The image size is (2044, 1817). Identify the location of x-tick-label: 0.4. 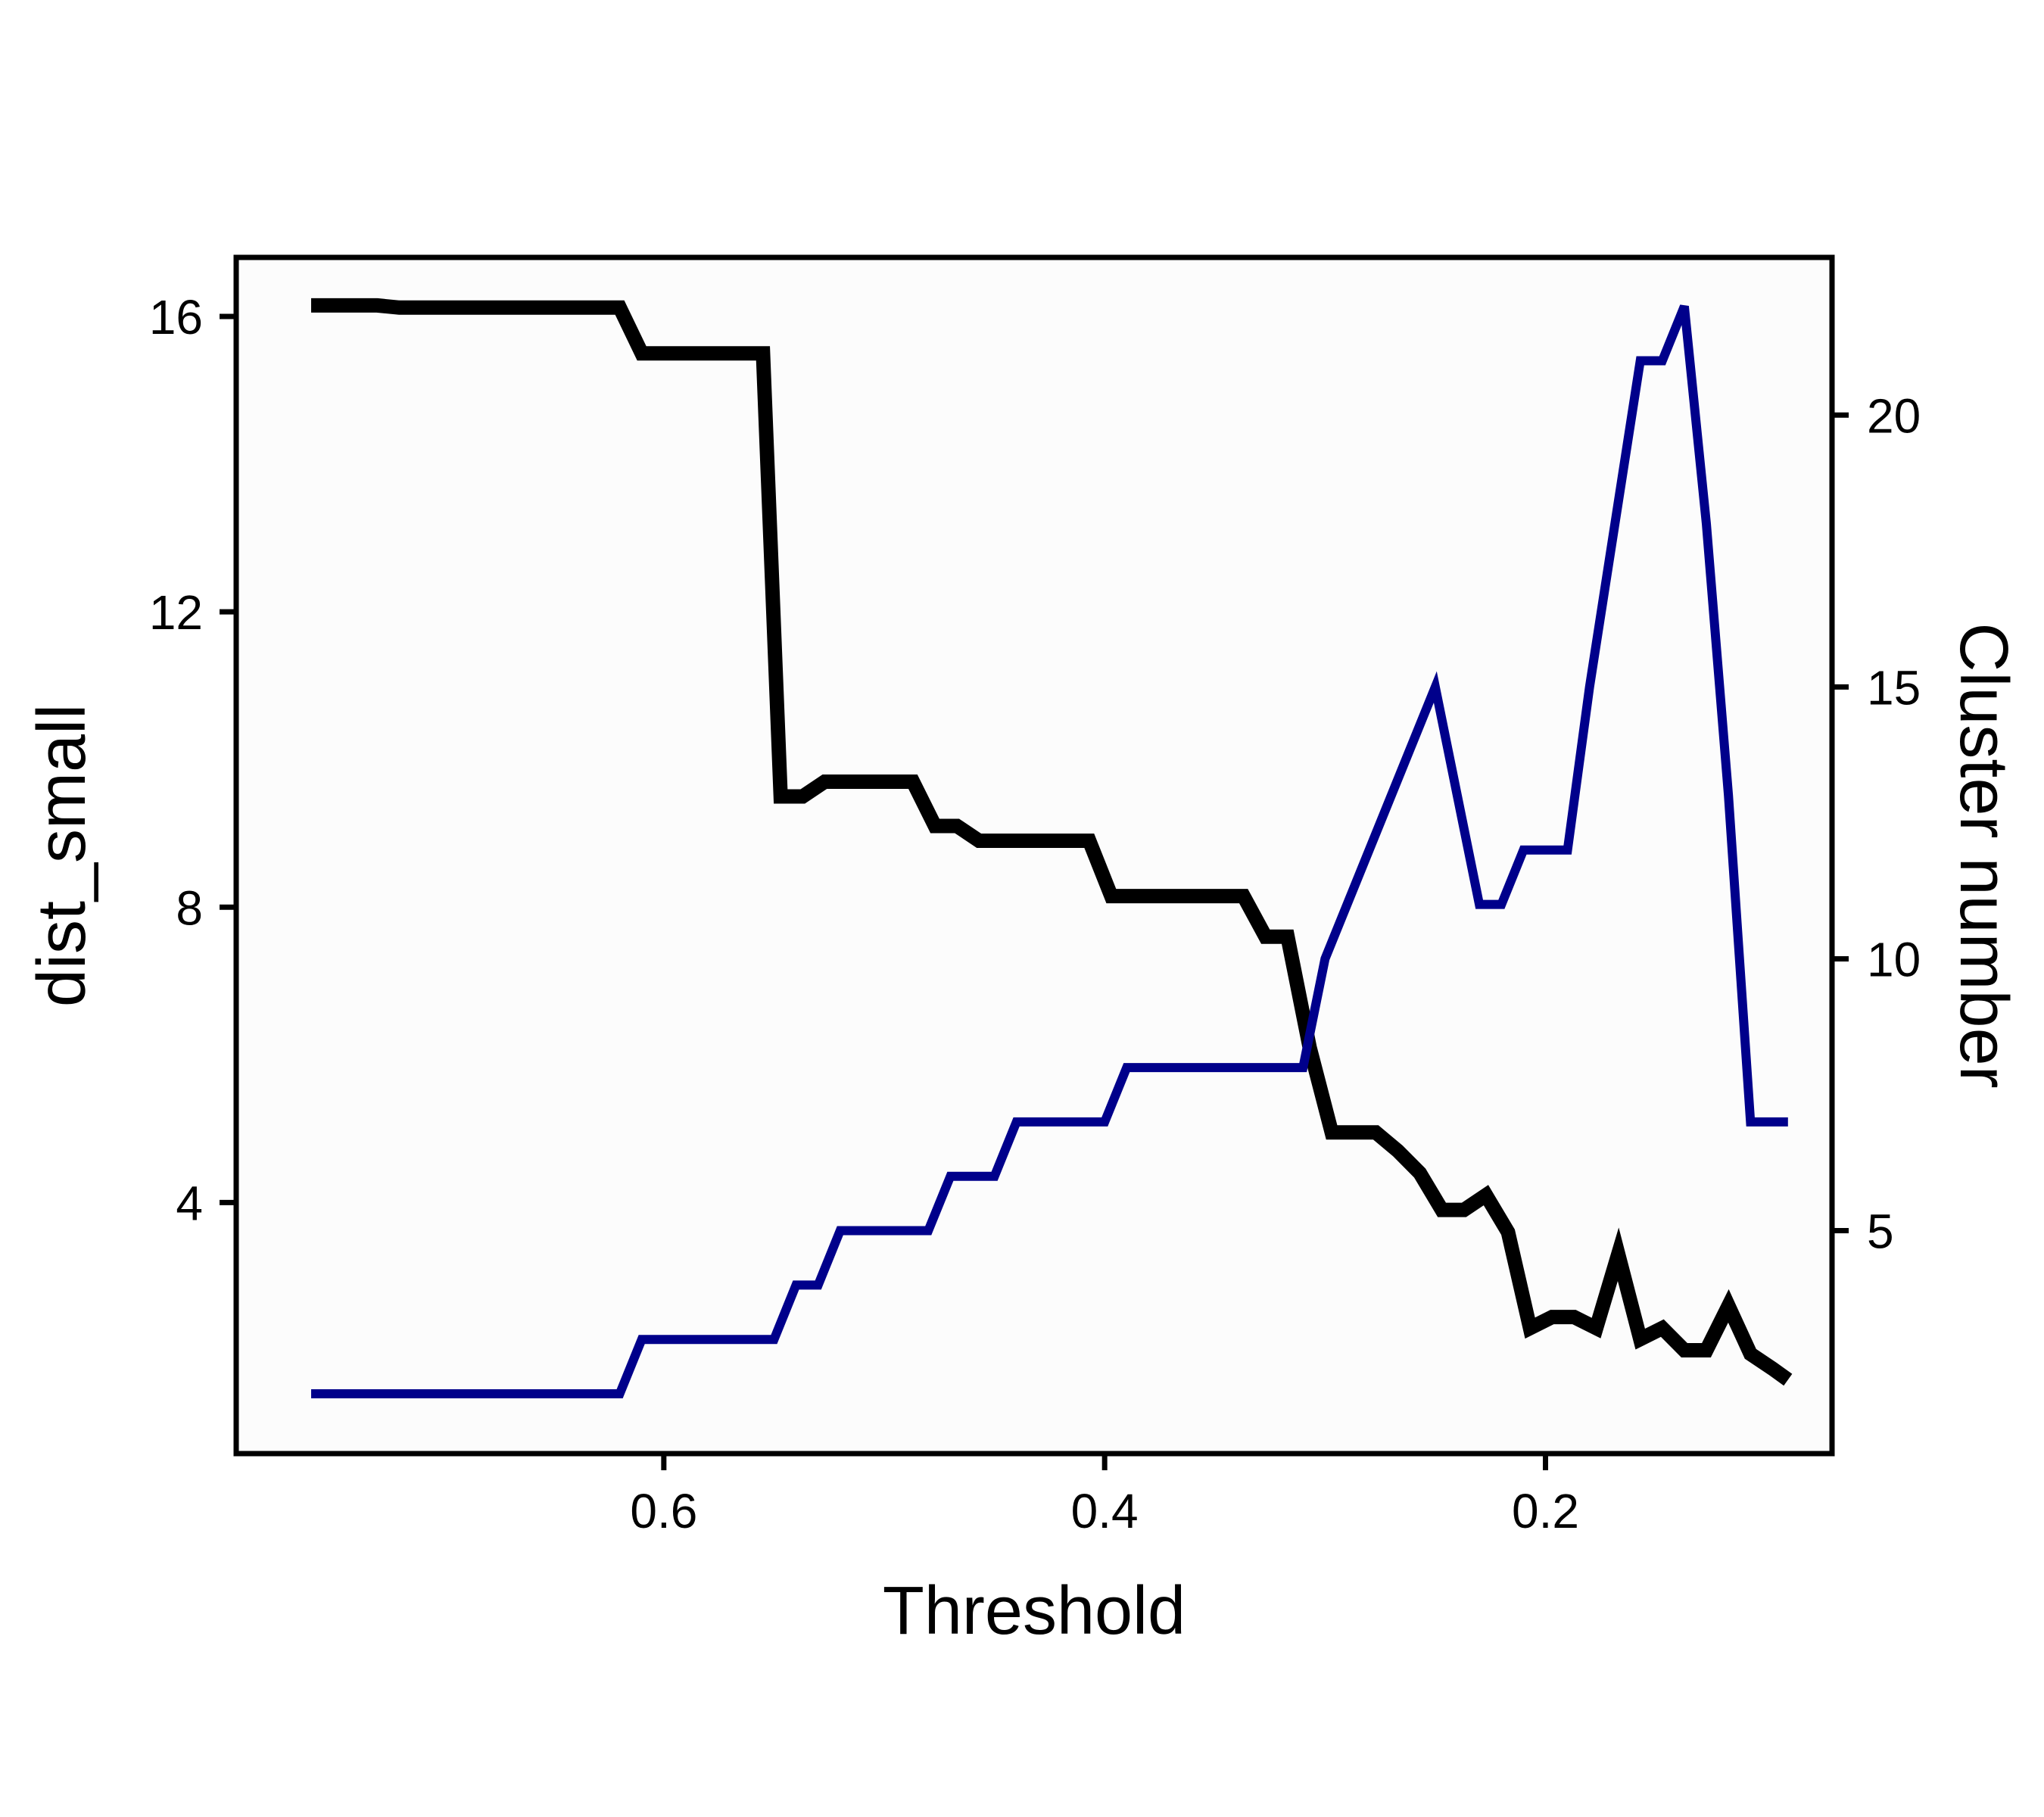
(1105, 1511).